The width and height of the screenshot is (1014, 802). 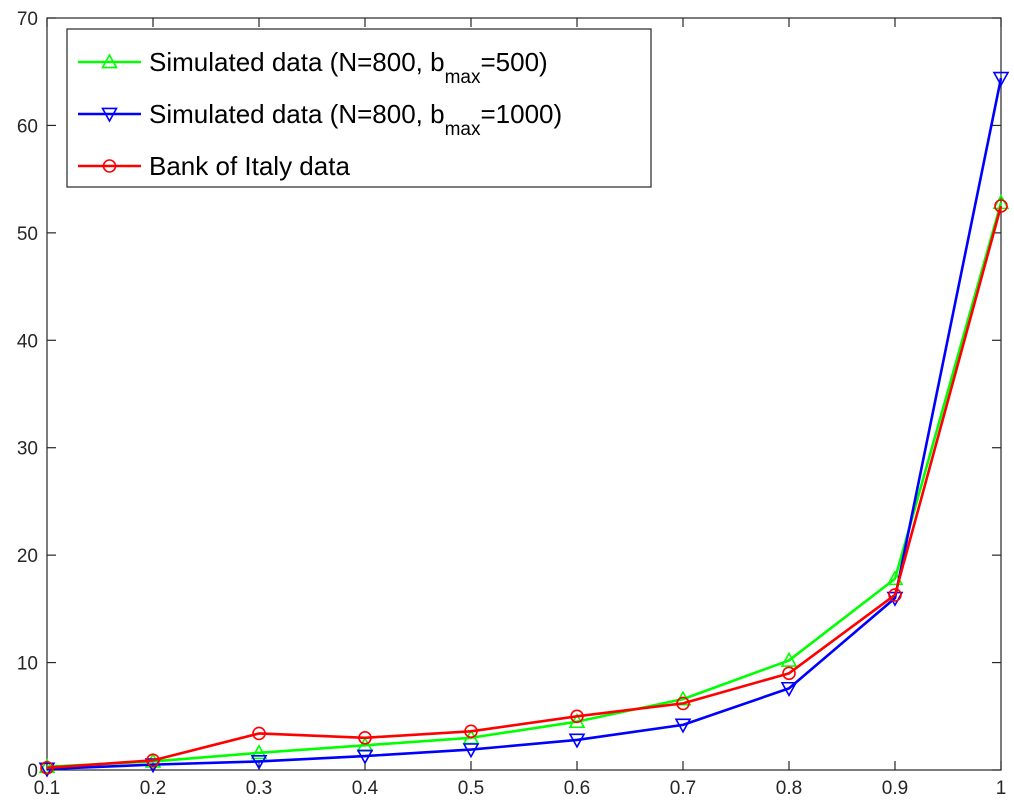 What do you see at coordinates (27, 449) in the screenshot?
I see `y-tick-label: 30` at bounding box center [27, 449].